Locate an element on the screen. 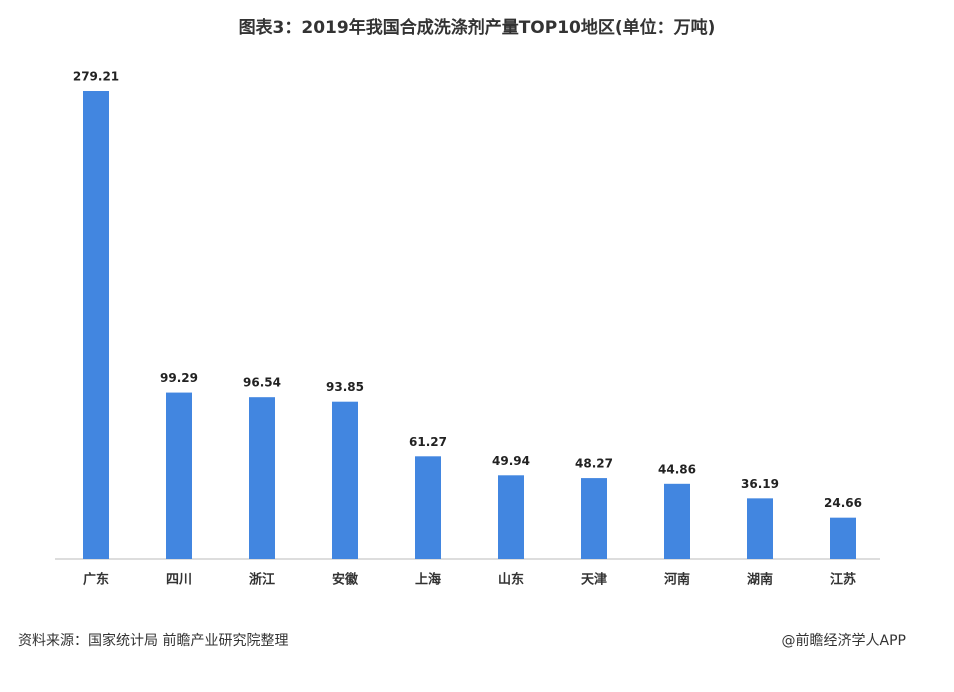  x-tick-label: 上海 is located at coordinates (428, 580).